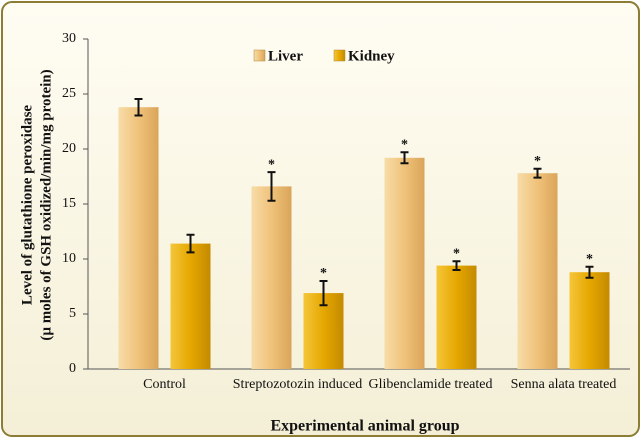 Image resolution: width=642 pixels, height=439 pixels. What do you see at coordinates (563, 384) in the screenshot?
I see `x-tick-label: Senna alata treated` at bounding box center [563, 384].